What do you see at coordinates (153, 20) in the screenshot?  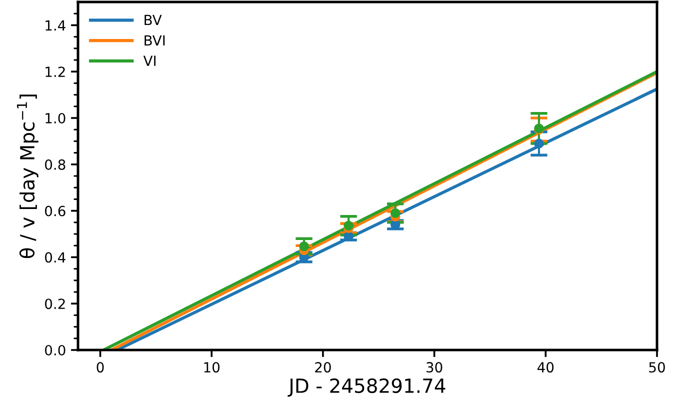 I see `legend-label: BV` at bounding box center [153, 20].